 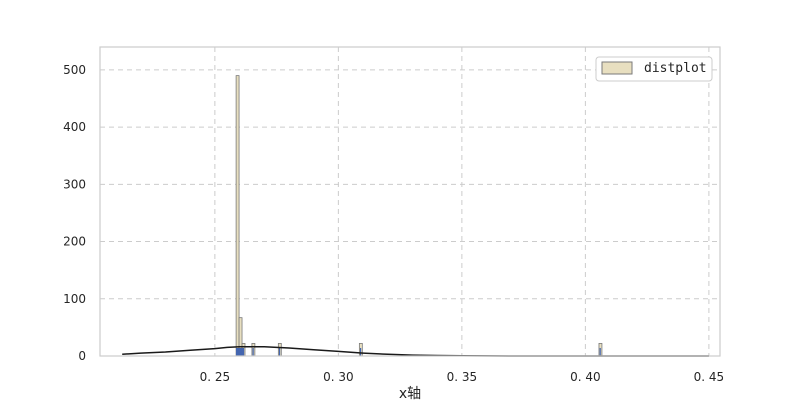 What do you see at coordinates (74, 127) in the screenshot?
I see `y-tick-label-4: 400` at bounding box center [74, 127].